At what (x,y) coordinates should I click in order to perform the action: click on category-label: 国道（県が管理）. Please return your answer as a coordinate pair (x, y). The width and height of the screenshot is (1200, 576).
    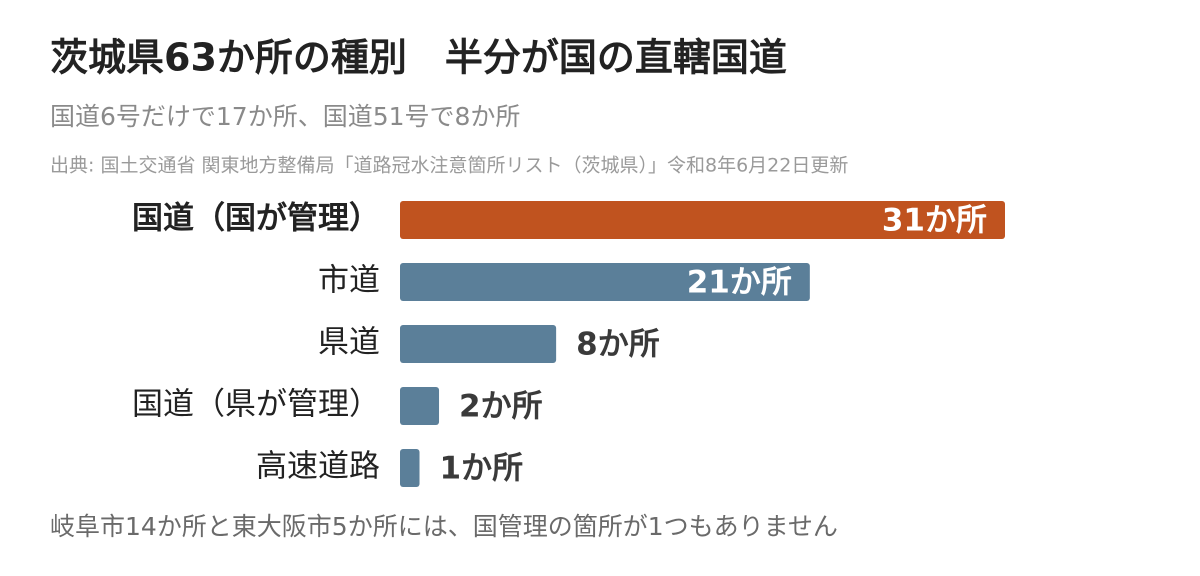
    Looking at the image, I should click on (256, 405).